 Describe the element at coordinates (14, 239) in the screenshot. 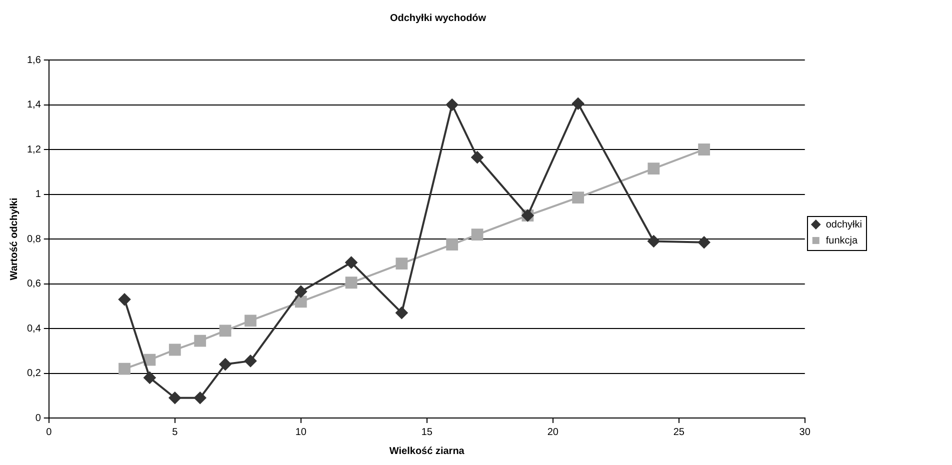

I see `y-axis-title: Wartość odchyłki` at that location.